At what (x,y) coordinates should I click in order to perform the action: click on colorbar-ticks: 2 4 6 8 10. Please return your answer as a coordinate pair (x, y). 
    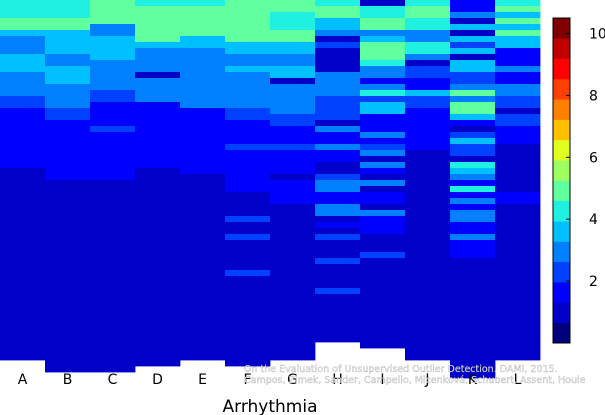
    Looking at the image, I should click on (585, 158).